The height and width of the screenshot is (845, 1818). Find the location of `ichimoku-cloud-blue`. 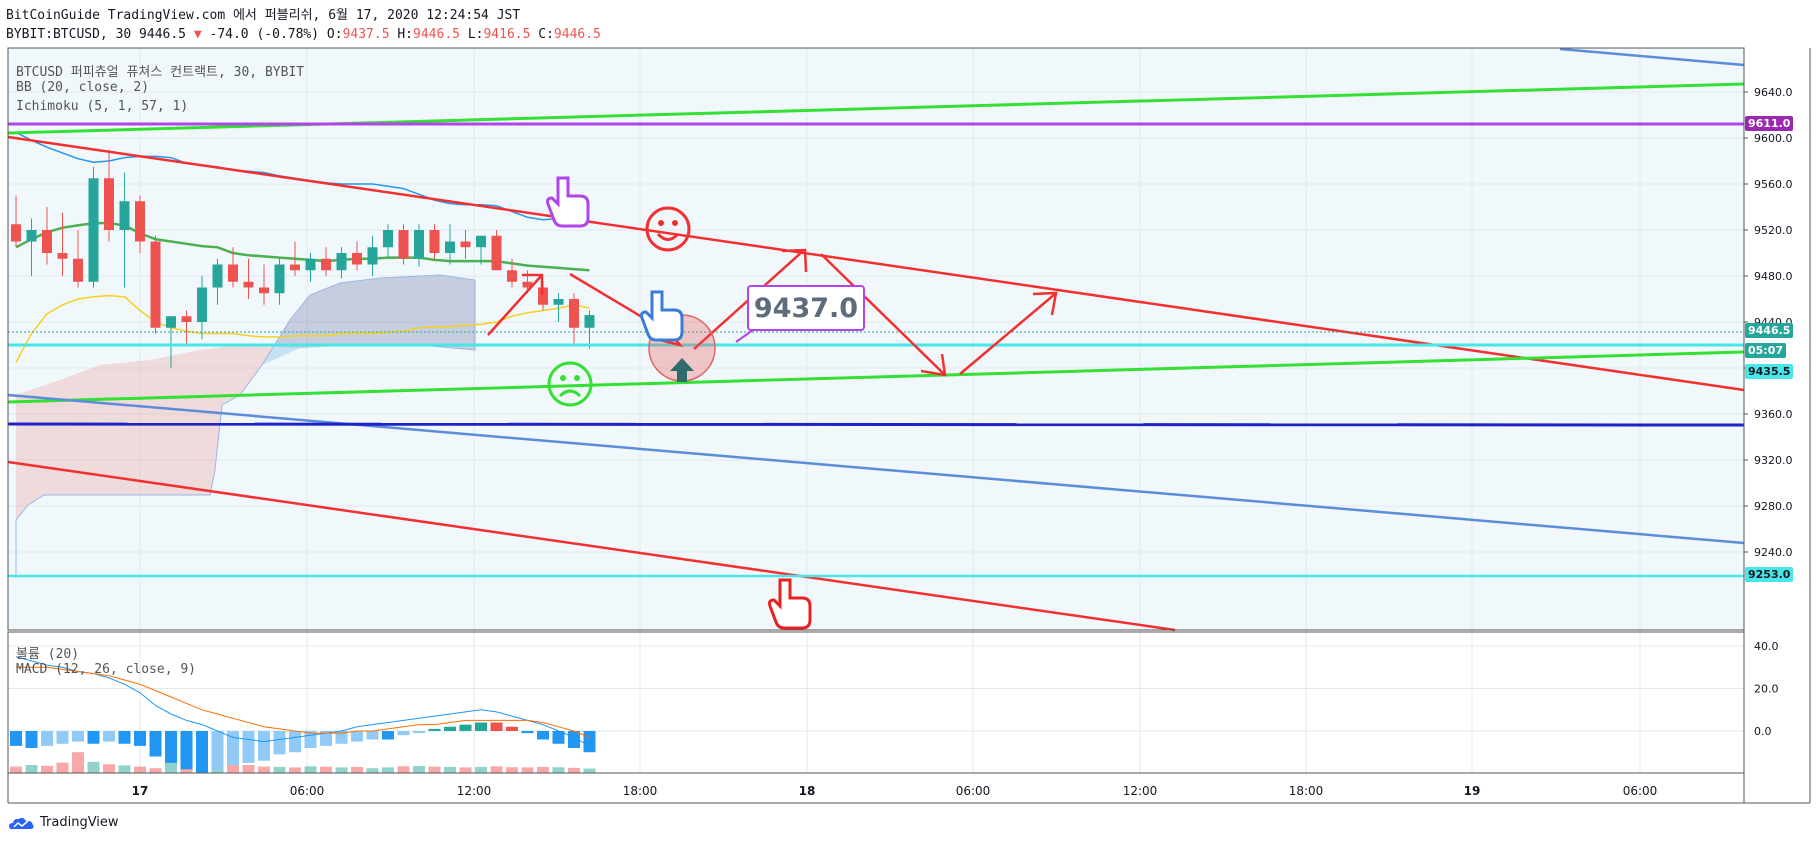

ichimoku-cloud-blue is located at coordinates (368, 320).